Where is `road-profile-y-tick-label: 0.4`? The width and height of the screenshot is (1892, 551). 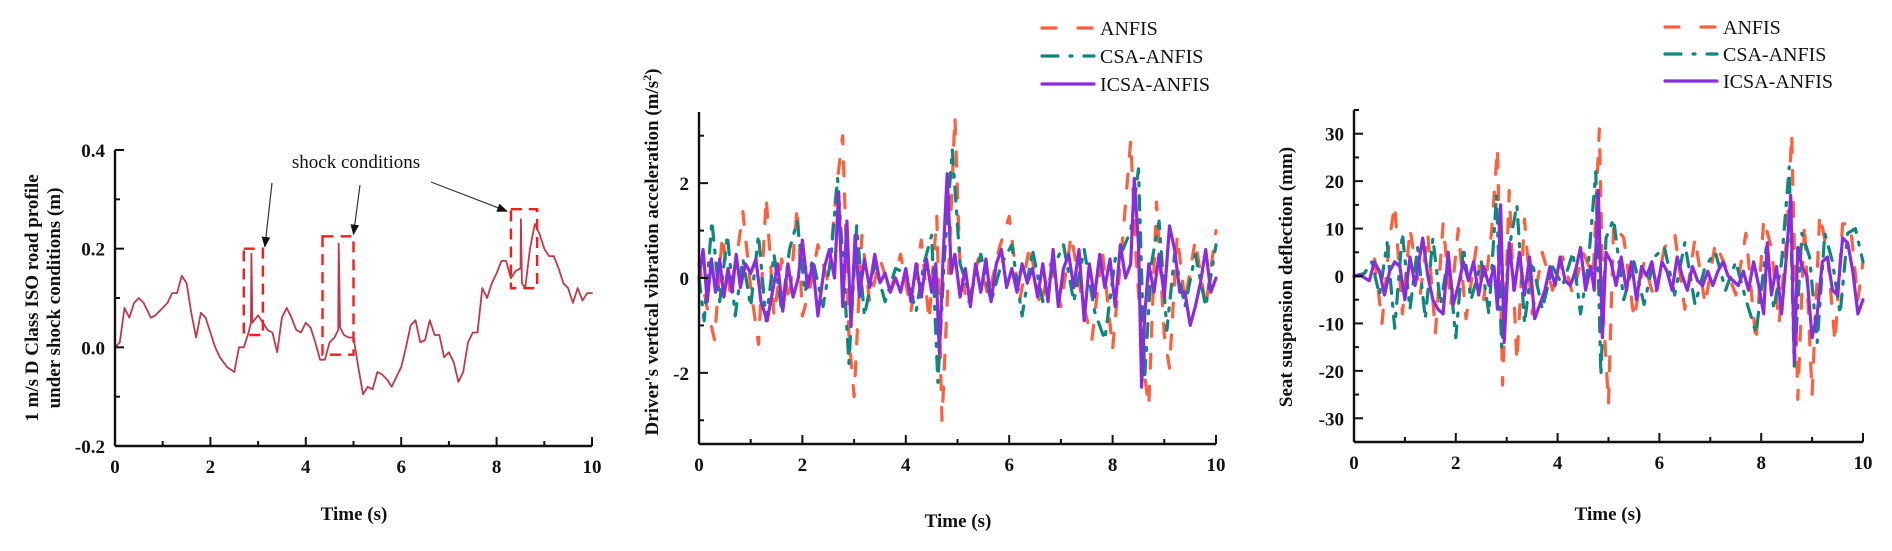
road-profile-y-tick-label: 0.4 is located at coordinates (93, 151).